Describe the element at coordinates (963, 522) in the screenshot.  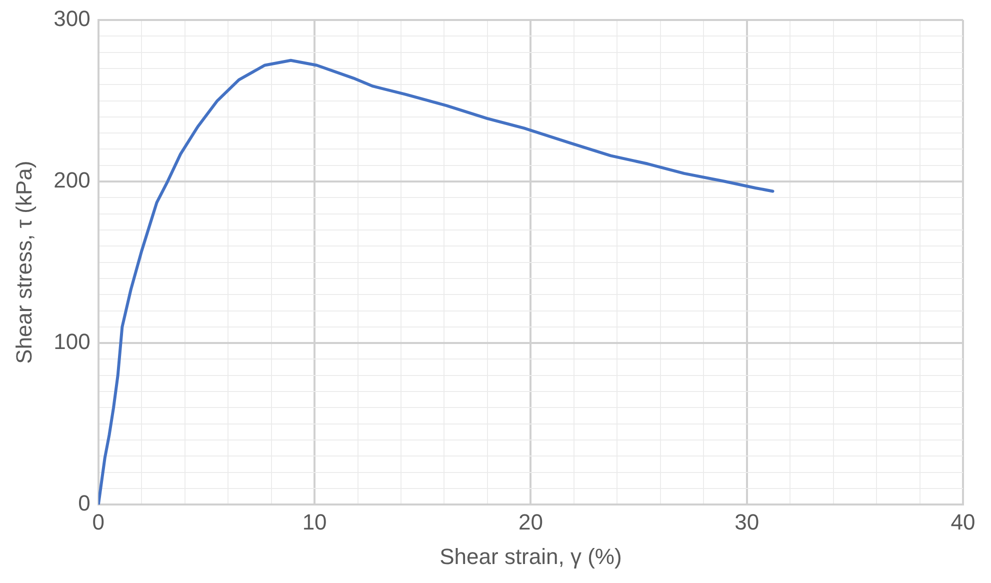
I see `x-tick-label: 40` at that location.